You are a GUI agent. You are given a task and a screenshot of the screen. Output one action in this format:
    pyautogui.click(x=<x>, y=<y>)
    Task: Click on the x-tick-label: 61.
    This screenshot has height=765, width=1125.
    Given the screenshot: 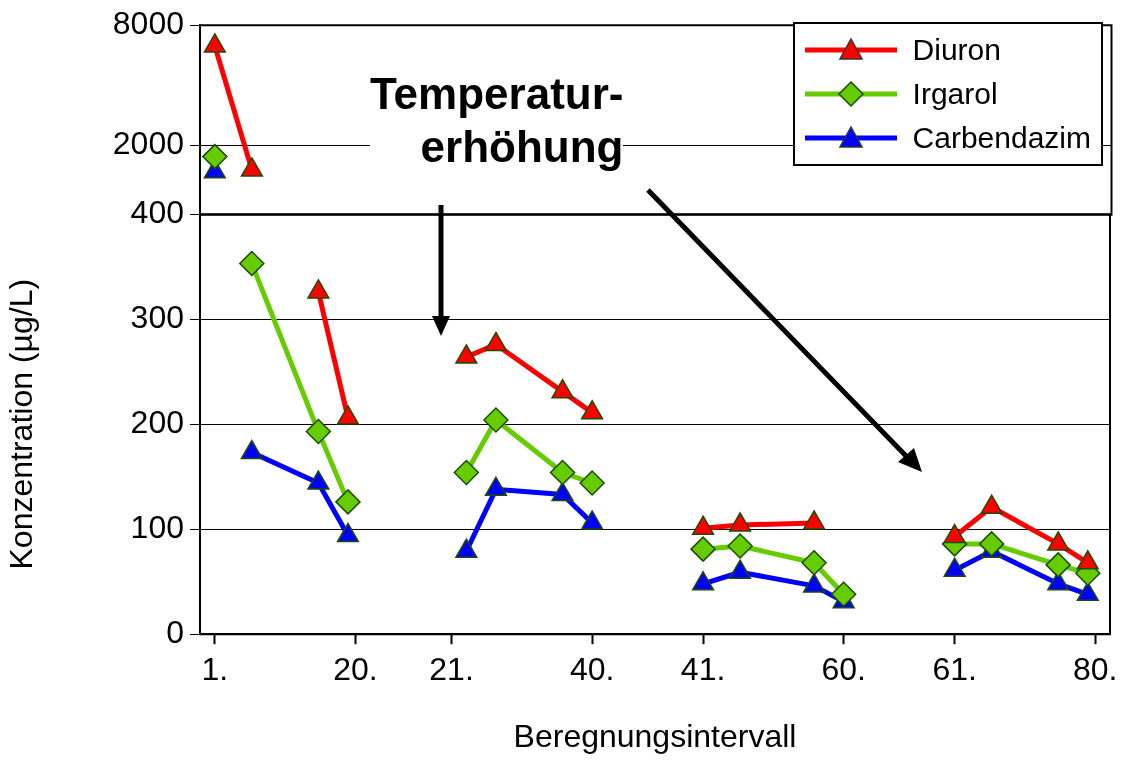 What is the action you would take?
    pyautogui.click(x=954, y=669)
    